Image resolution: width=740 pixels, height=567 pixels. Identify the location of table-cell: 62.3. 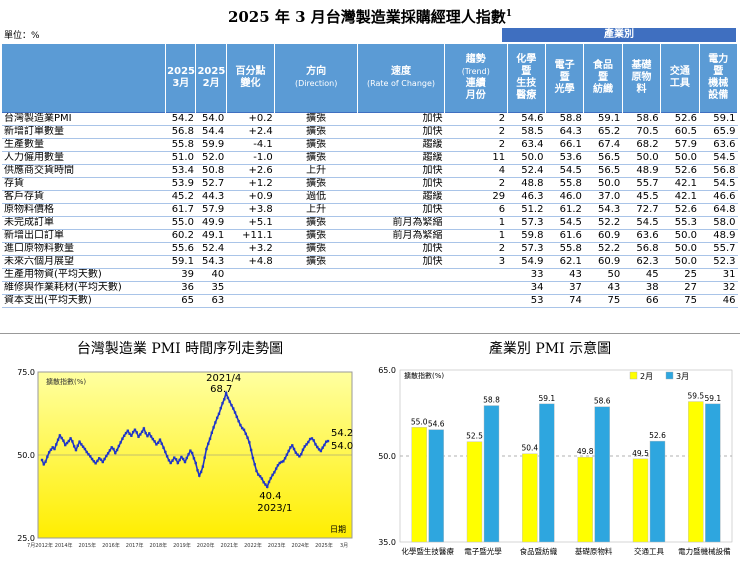
(641, 262).